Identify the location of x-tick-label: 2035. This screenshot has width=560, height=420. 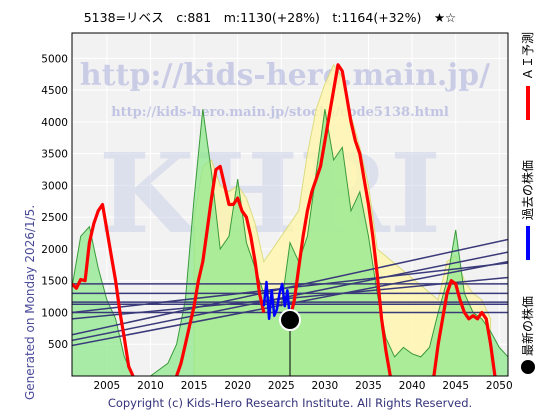
(368, 386).